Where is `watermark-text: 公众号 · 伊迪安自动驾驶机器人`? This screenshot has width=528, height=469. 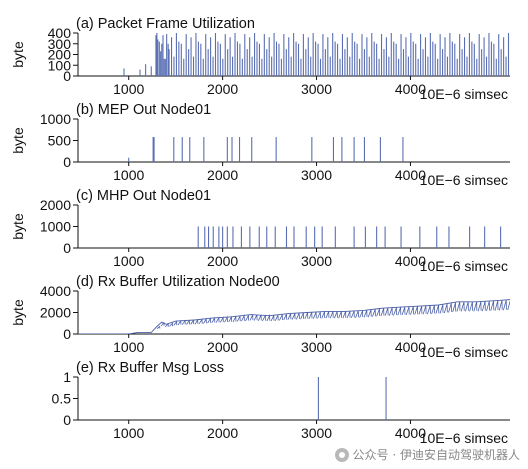
watermark-text: 公众号 · 伊迪安自动驾驶机器人 is located at coordinates (436, 455).